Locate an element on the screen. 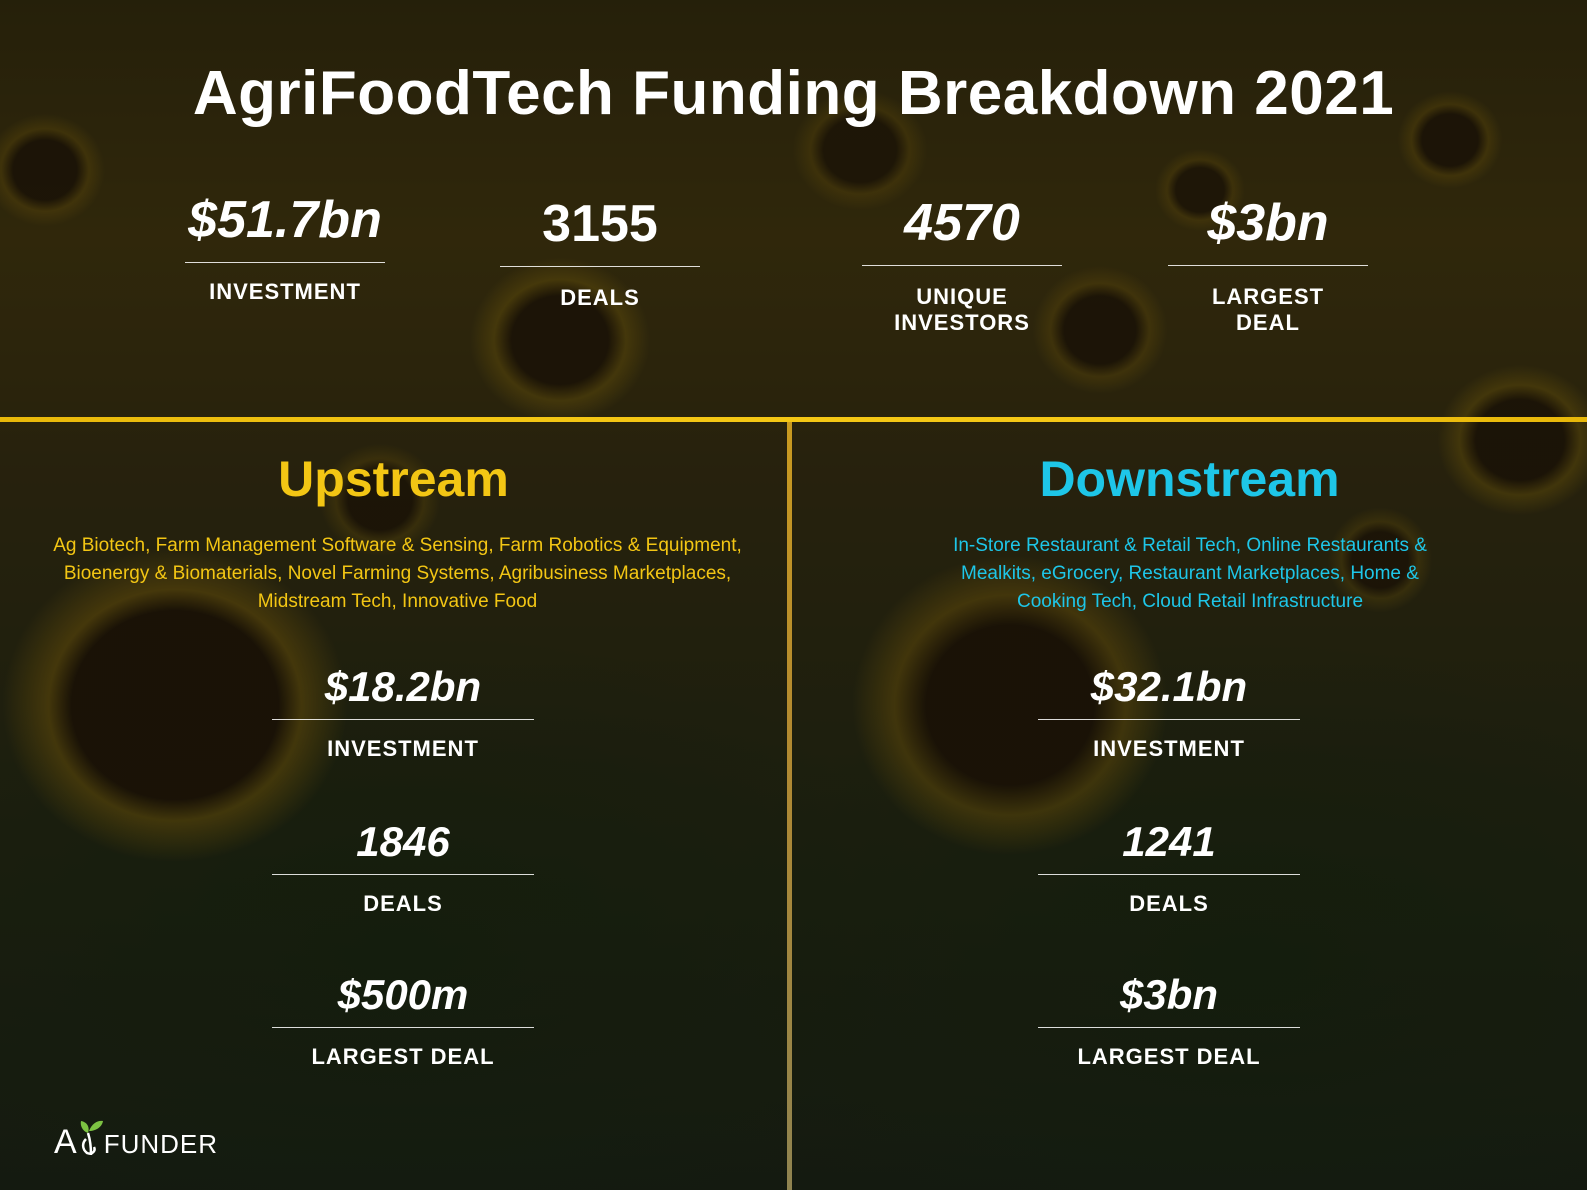 This screenshot has height=1190, width=1587. upstream-title: Upstream is located at coordinates (393, 479).